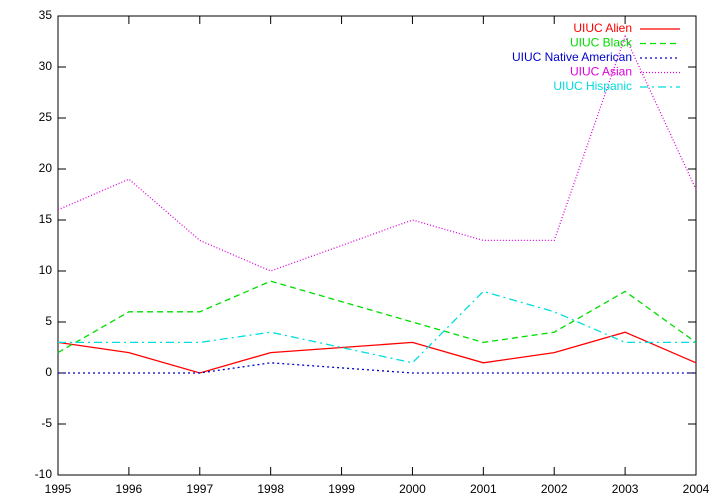 The height and width of the screenshot is (504, 720). What do you see at coordinates (483, 489) in the screenshot?
I see `x-tick-label: 2001` at bounding box center [483, 489].